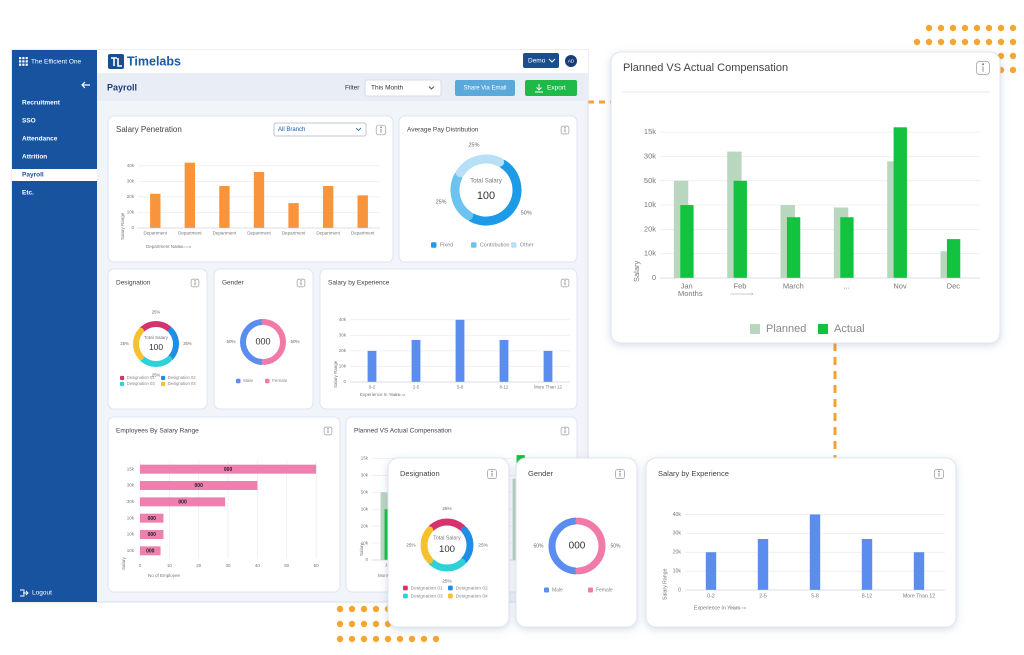 This screenshot has width=1024, height=655. I want to click on x-tick-label: 40, so click(258, 565).